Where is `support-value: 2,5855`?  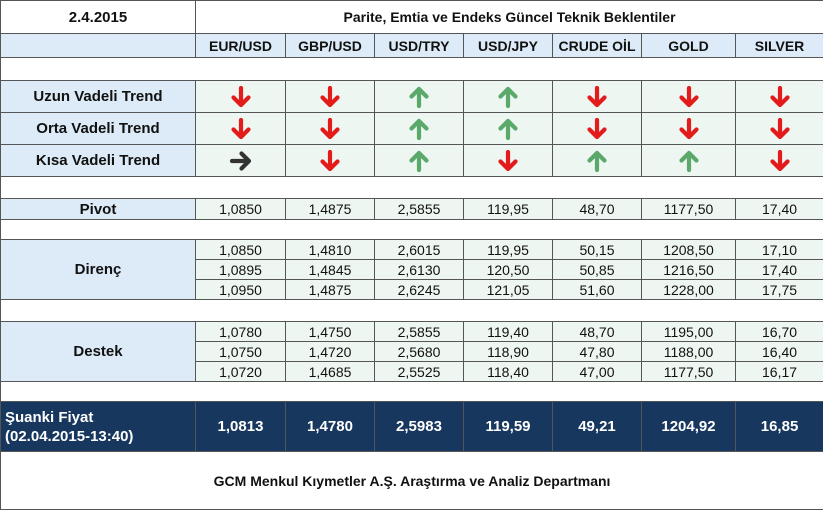 support-value: 2,5855 is located at coordinates (419, 331).